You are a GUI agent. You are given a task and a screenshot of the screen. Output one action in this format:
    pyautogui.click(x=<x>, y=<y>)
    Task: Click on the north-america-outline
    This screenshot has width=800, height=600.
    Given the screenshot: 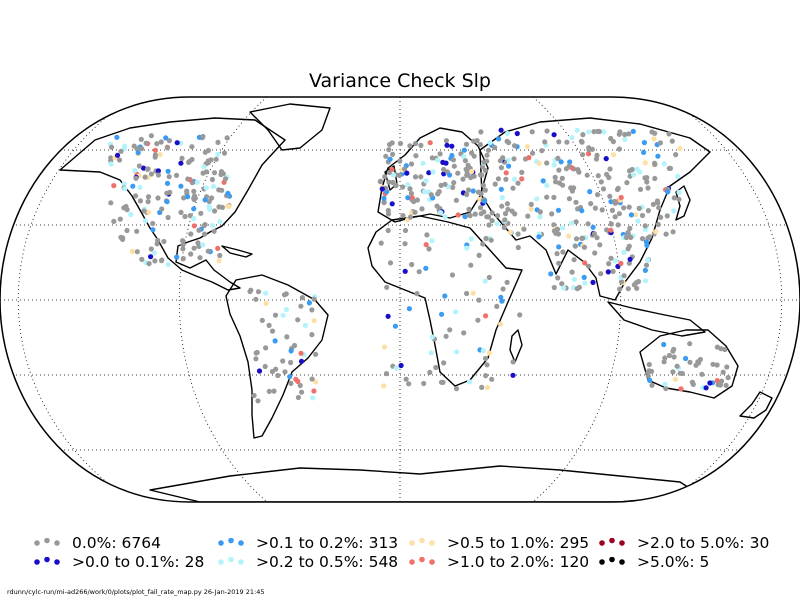 What is the action you would take?
    pyautogui.click(x=172, y=204)
    